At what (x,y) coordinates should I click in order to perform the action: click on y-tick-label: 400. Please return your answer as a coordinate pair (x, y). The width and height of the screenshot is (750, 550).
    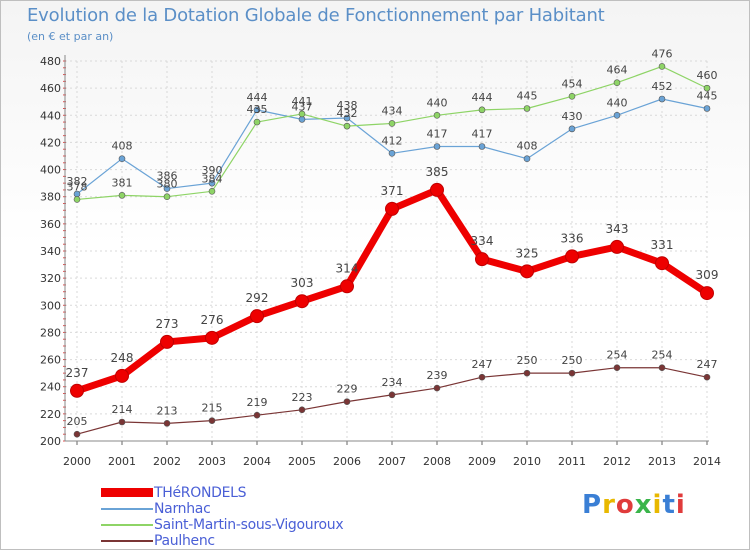
    Looking at the image, I should click on (50, 170).